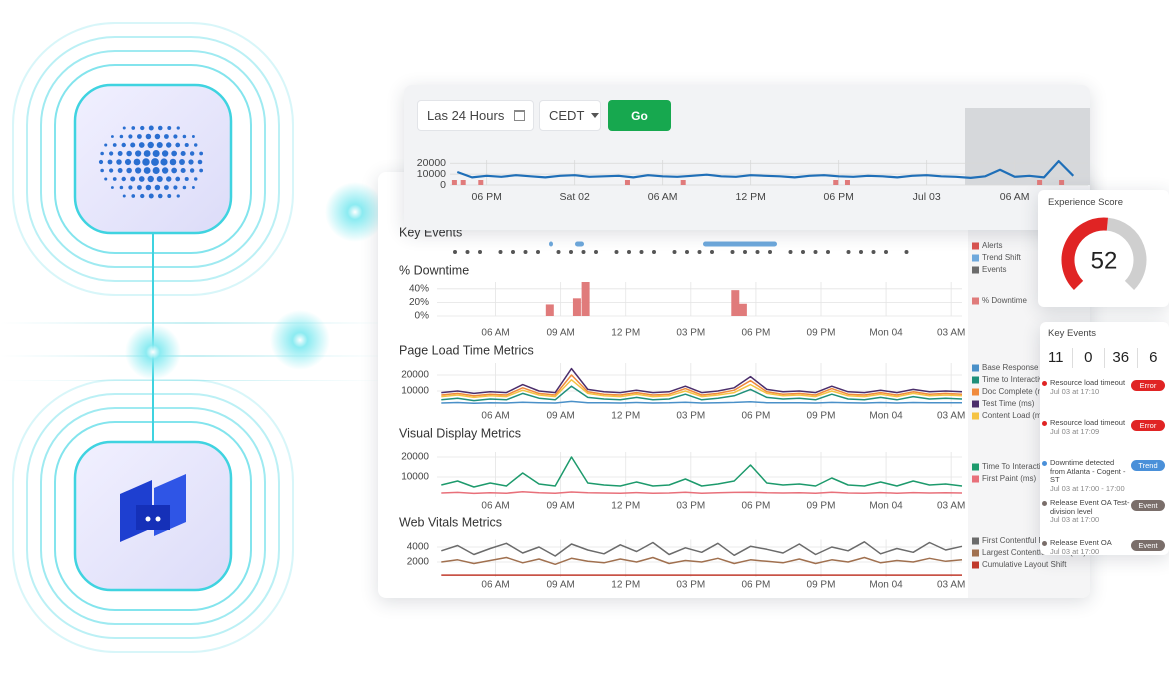 Image resolution: width=1169 pixels, height=687 pixels. Describe the element at coordinates (1148, 465) in the screenshot. I see `event-tag: Trend` at that location.